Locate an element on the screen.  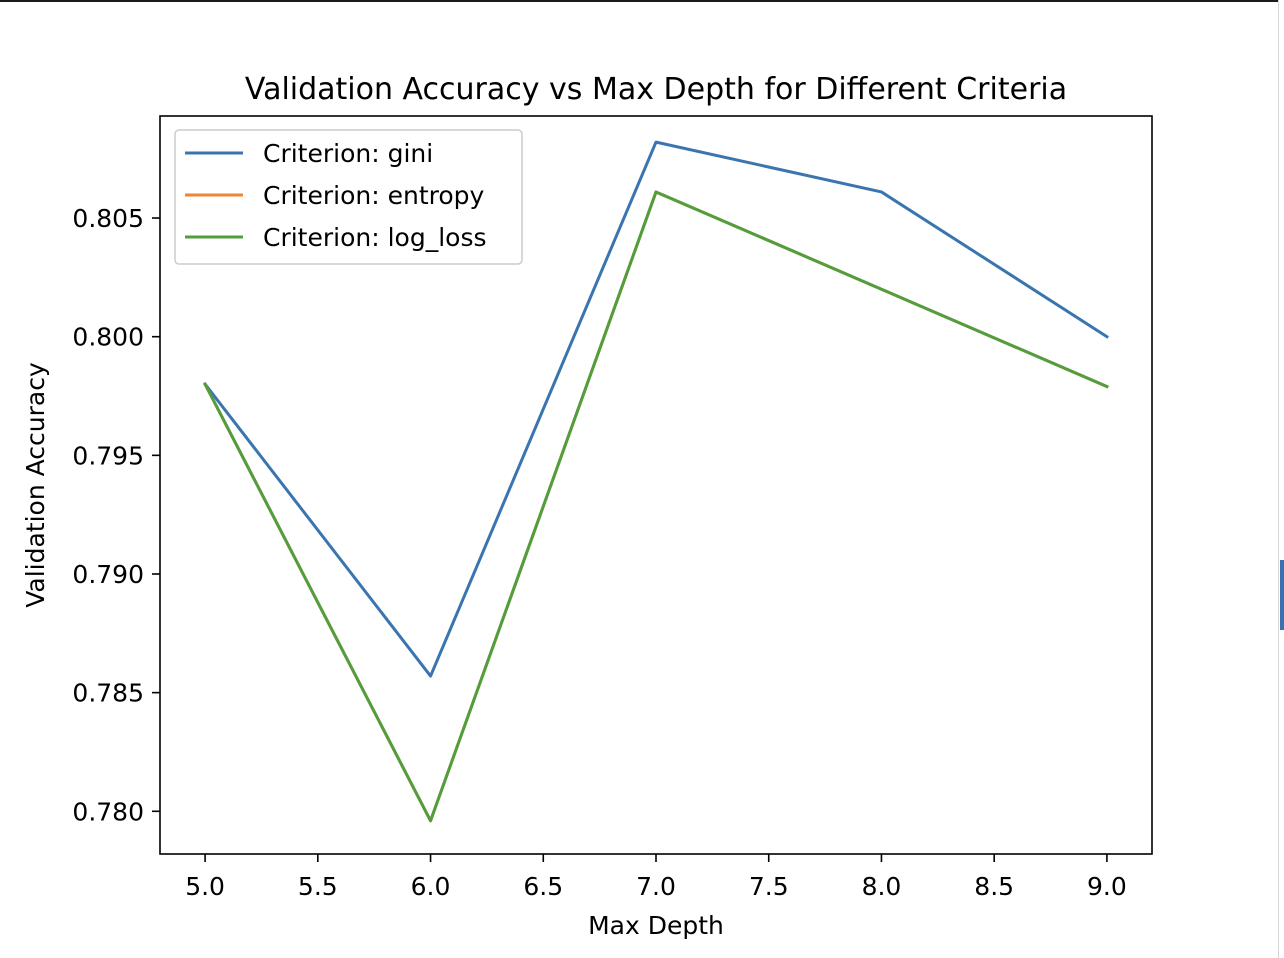
x-tick-label: 7.5 is located at coordinates (769, 886).